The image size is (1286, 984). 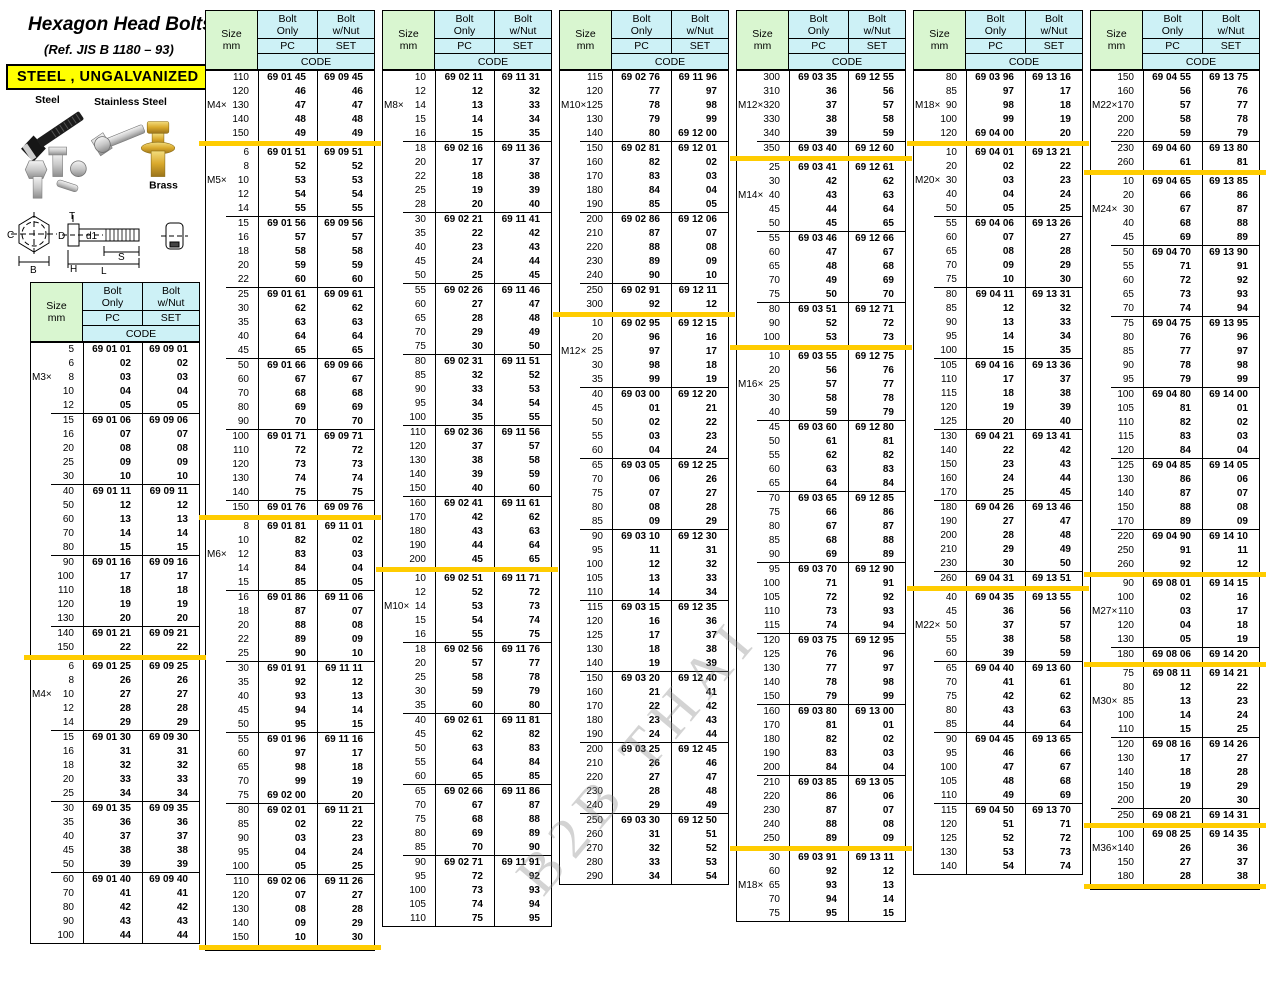 I want to click on length-value: 210, so click(x=771, y=782).